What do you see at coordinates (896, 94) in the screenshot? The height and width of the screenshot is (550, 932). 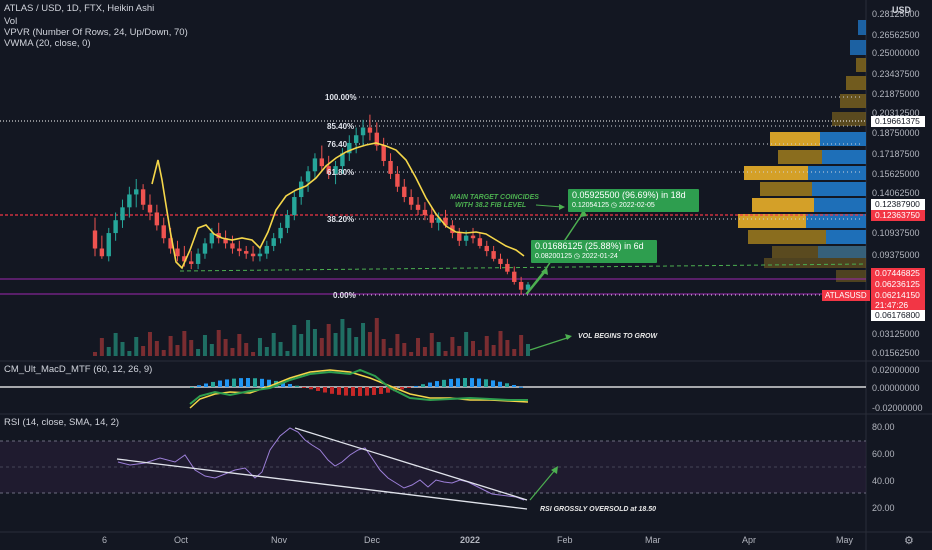 I see `price-tick: 0.21875000` at bounding box center [896, 94].